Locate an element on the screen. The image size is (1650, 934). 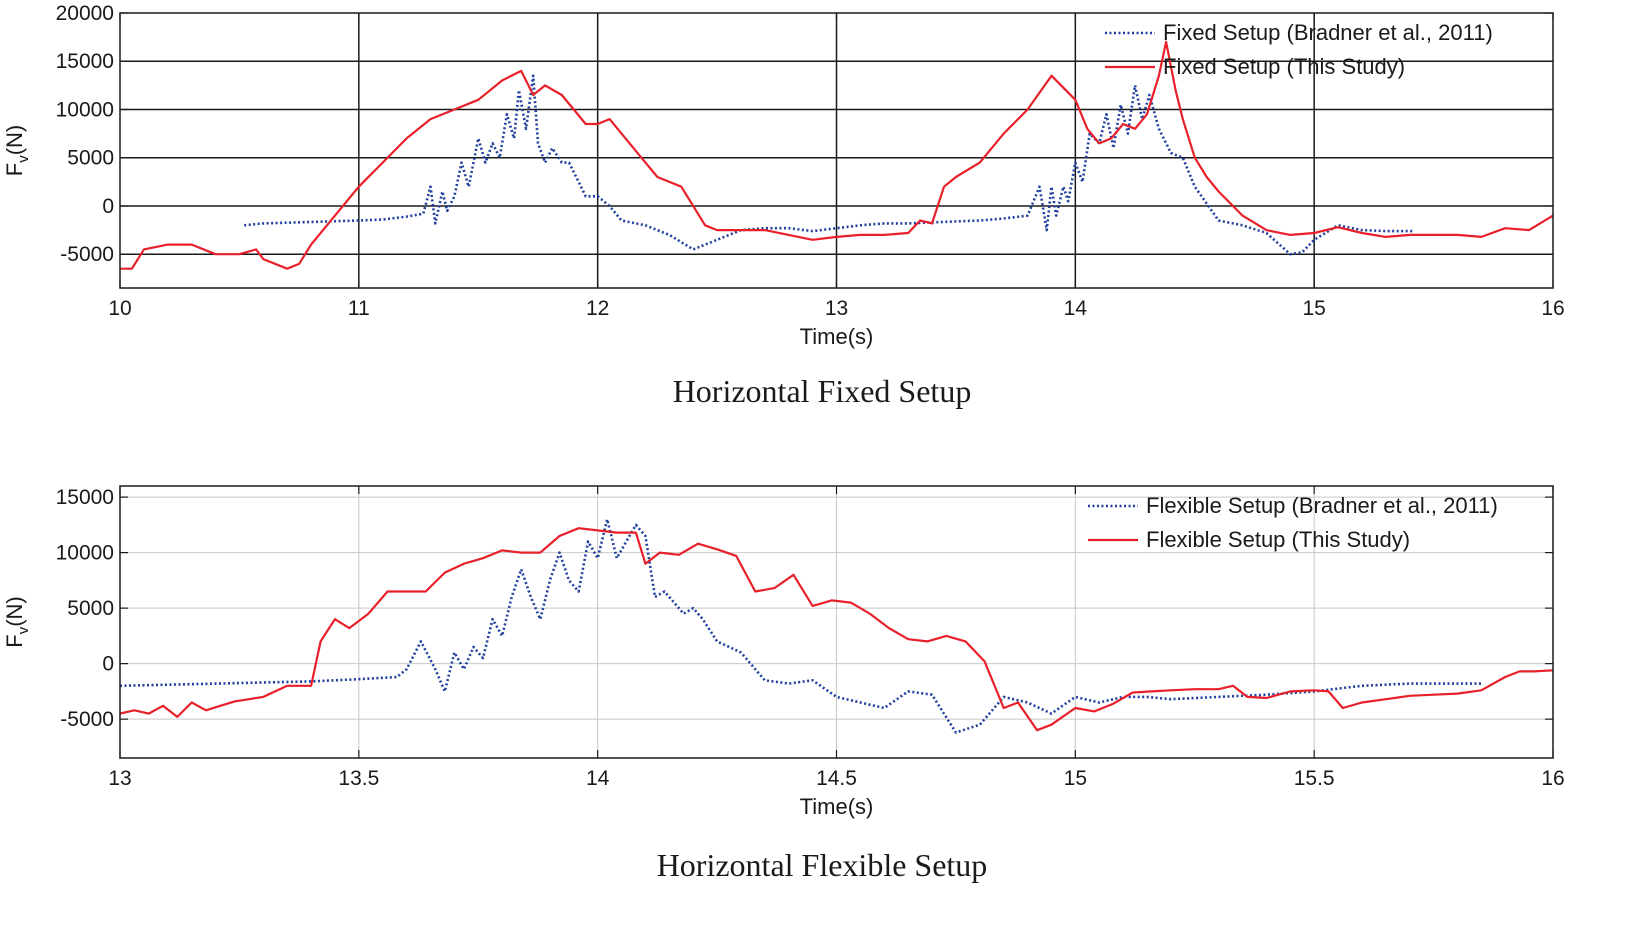
legend-label: Flexible Setup (This Study) is located at coordinates (1278, 539).